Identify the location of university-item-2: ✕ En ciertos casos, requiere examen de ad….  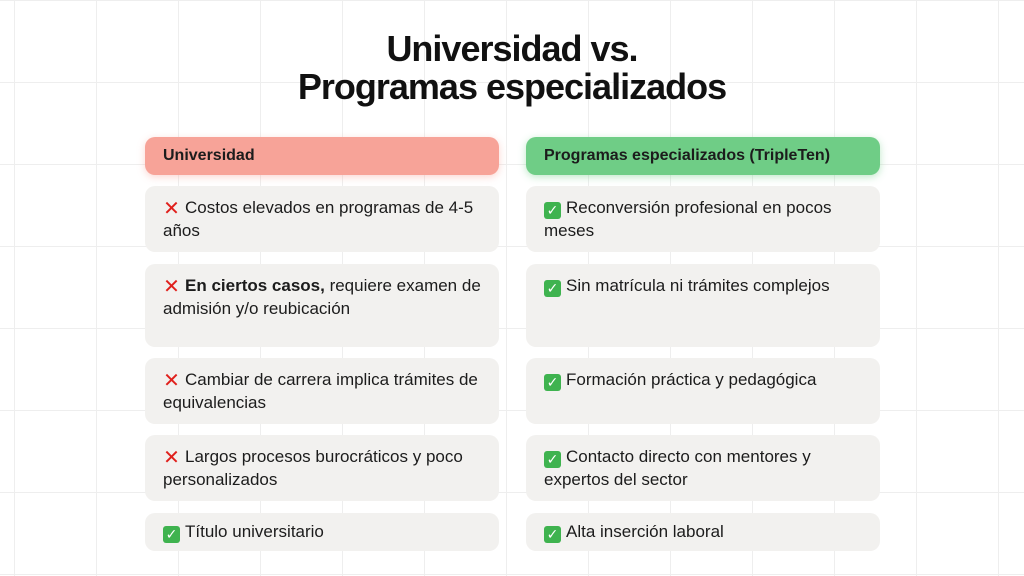
(322, 305).